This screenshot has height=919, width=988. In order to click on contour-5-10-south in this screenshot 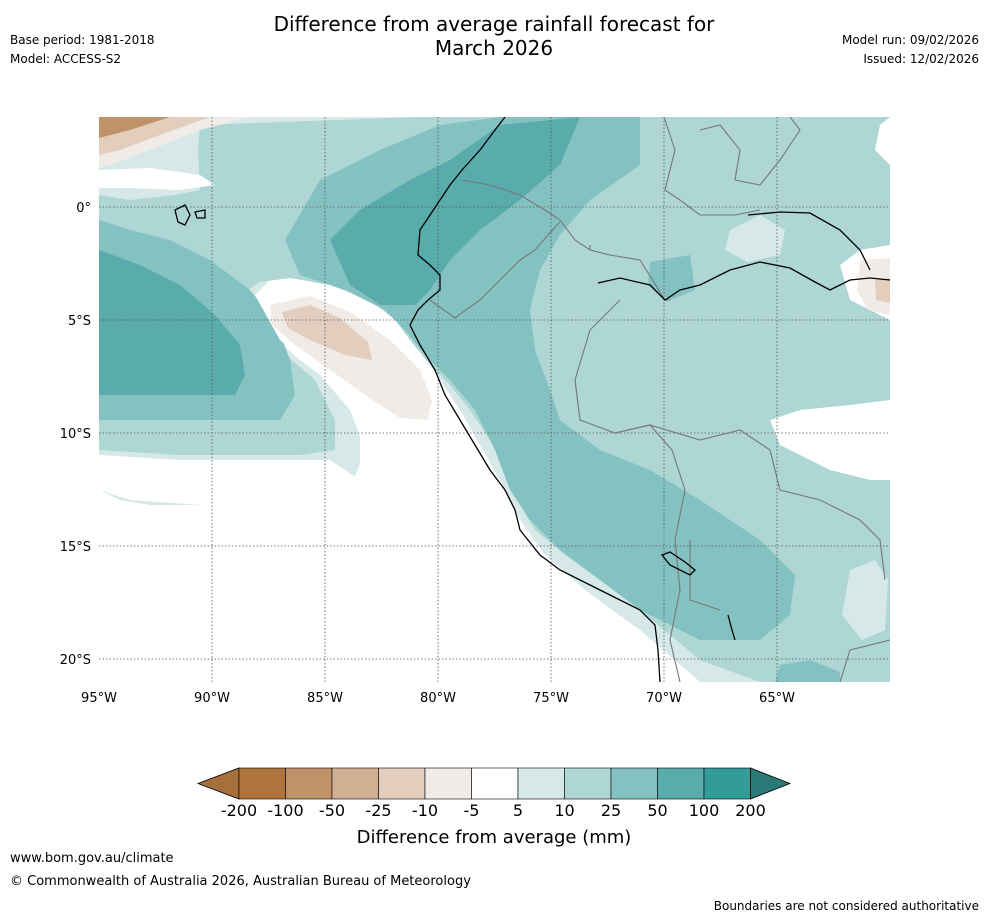, I will do `click(865, 600)`.